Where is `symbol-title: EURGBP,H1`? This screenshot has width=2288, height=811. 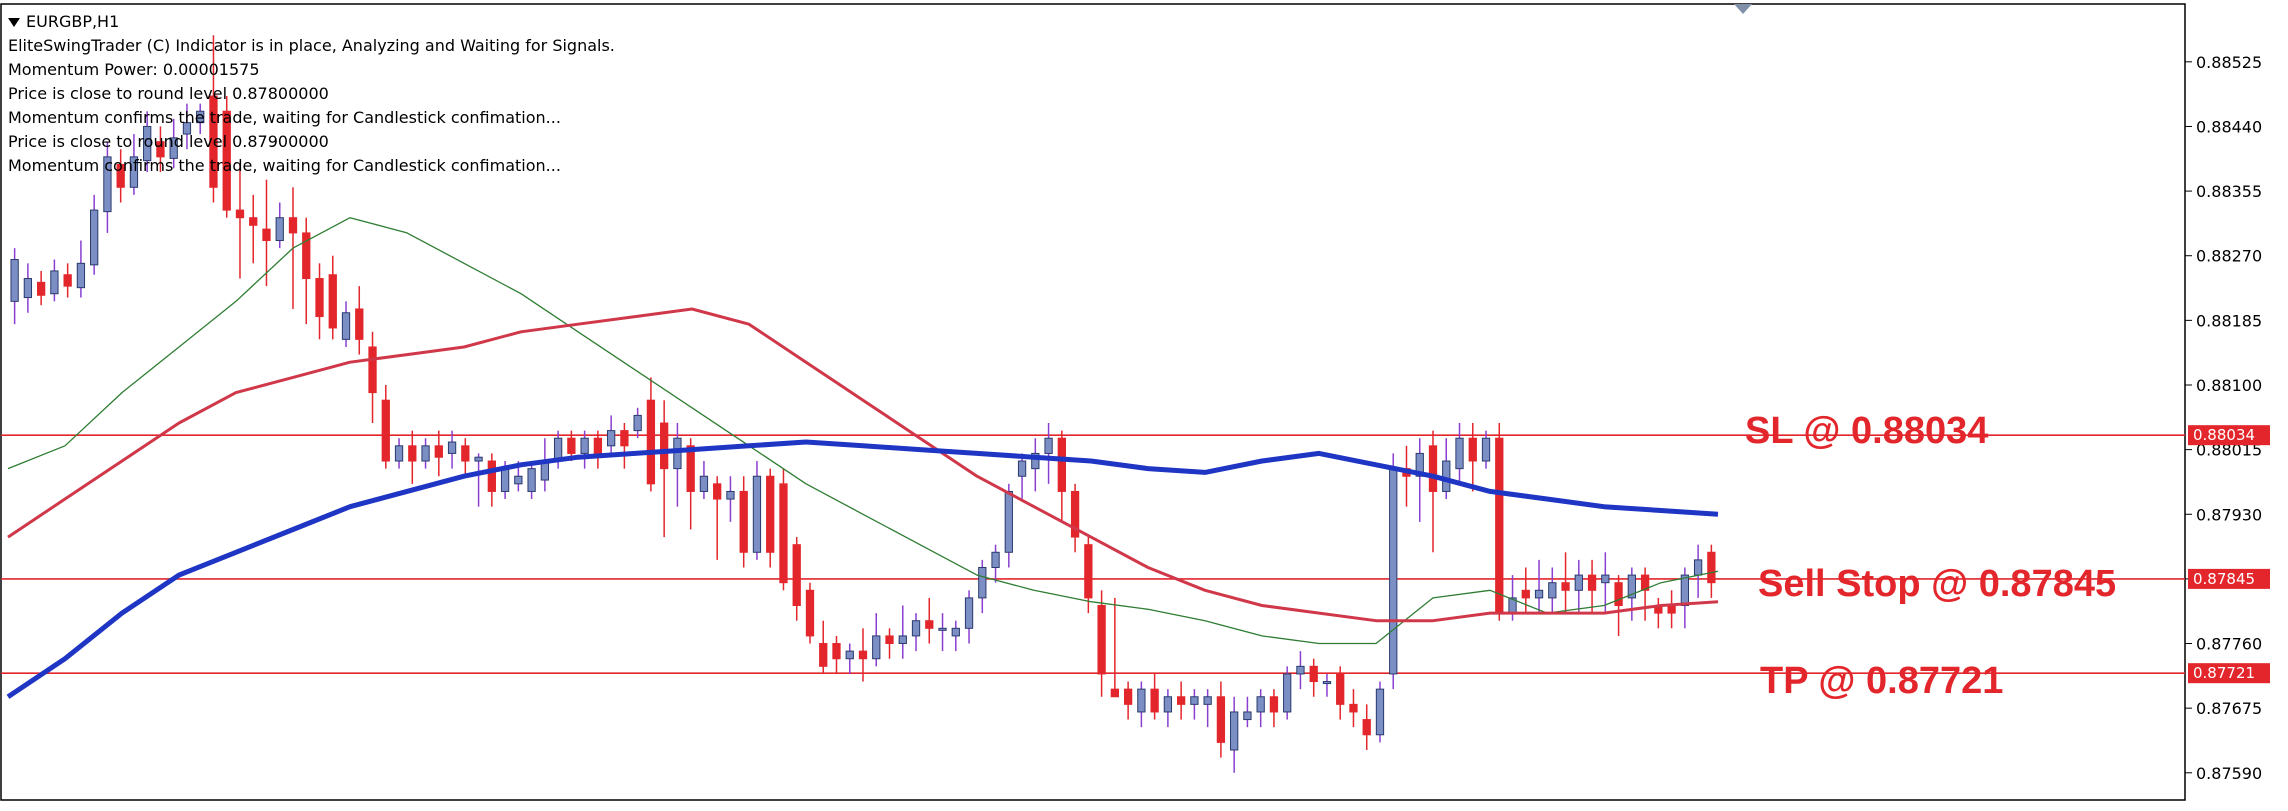 symbol-title: EURGBP,H1 is located at coordinates (311, 22).